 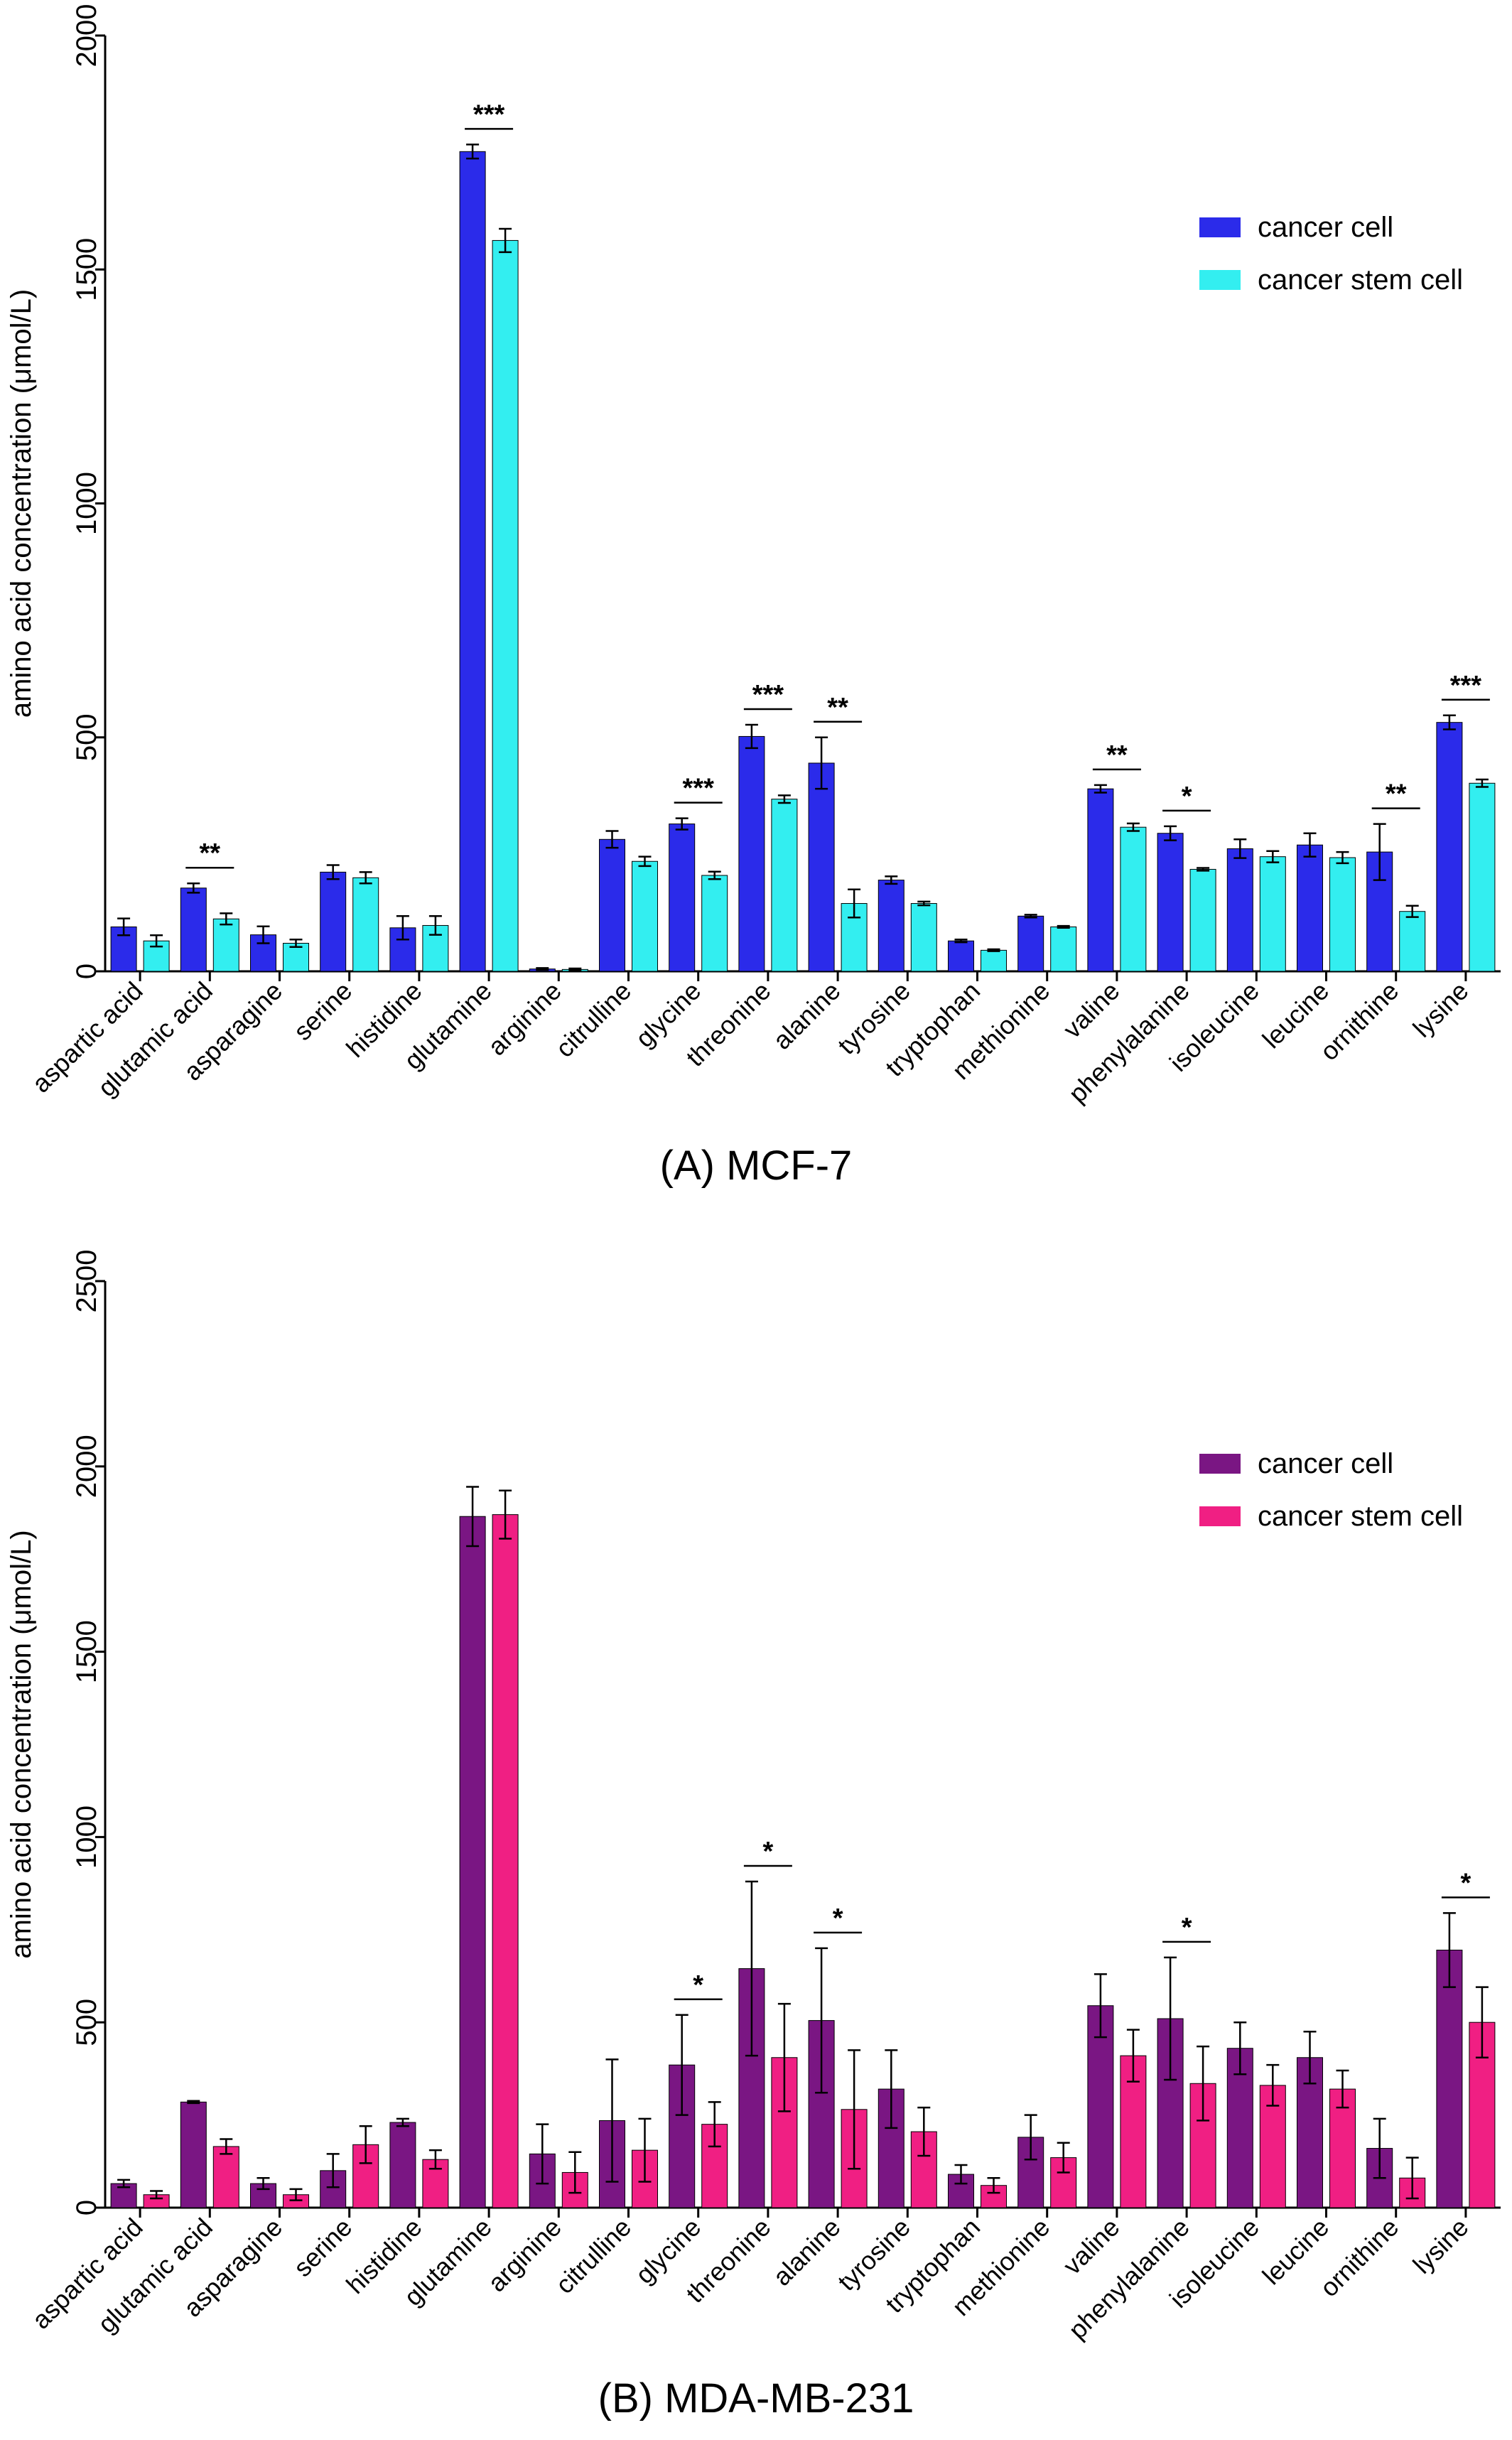 What do you see at coordinates (784, 885) in the screenshot?
I see `bar-cancer-stem-cell-threonine` at bounding box center [784, 885].